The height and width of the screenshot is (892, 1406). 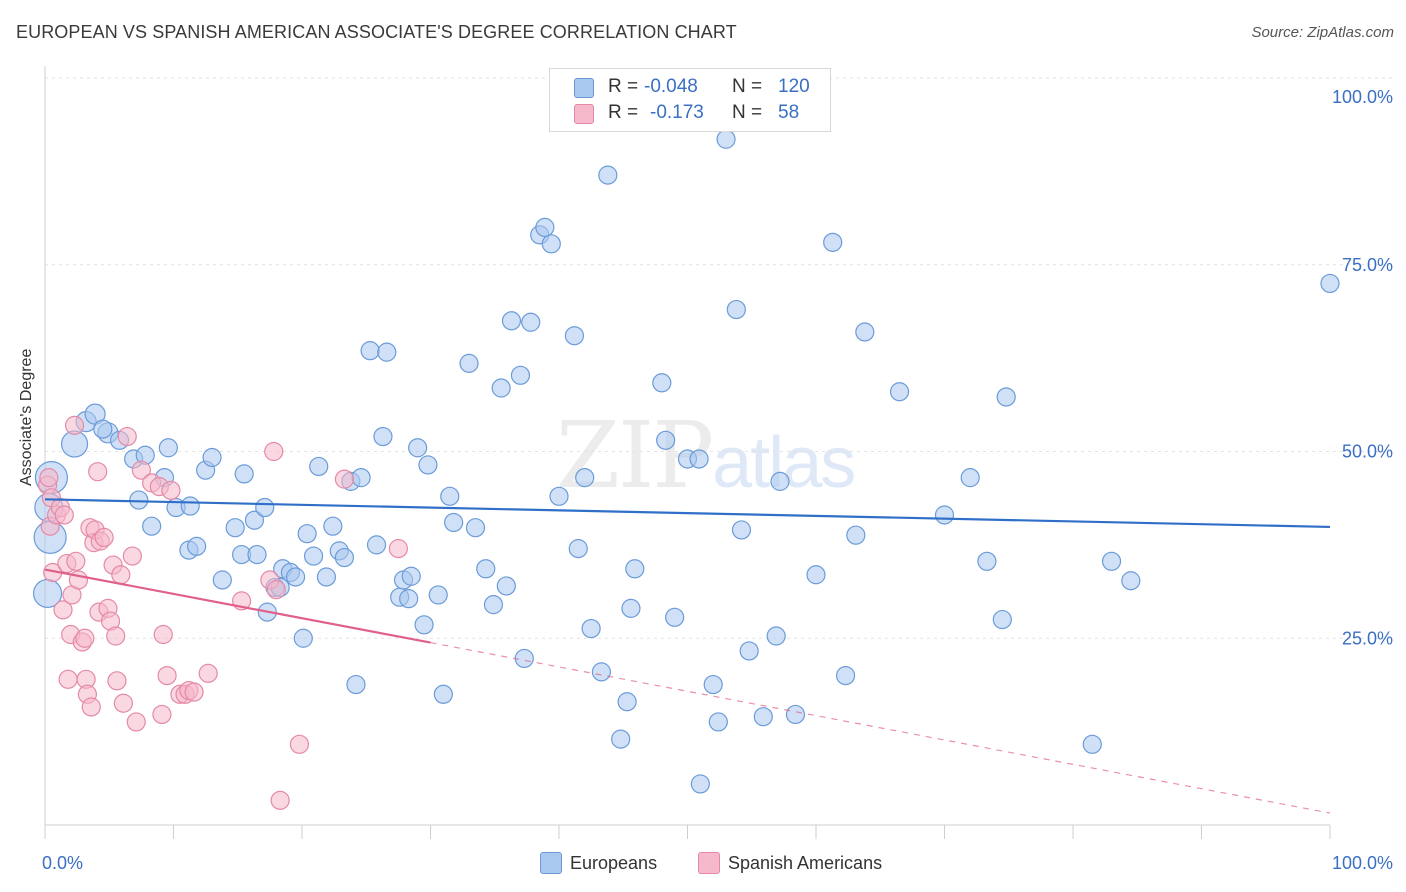 What do you see at coordinates (687, 513) in the screenshot?
I see `european-trend-line` at bounding box center [687, 513].